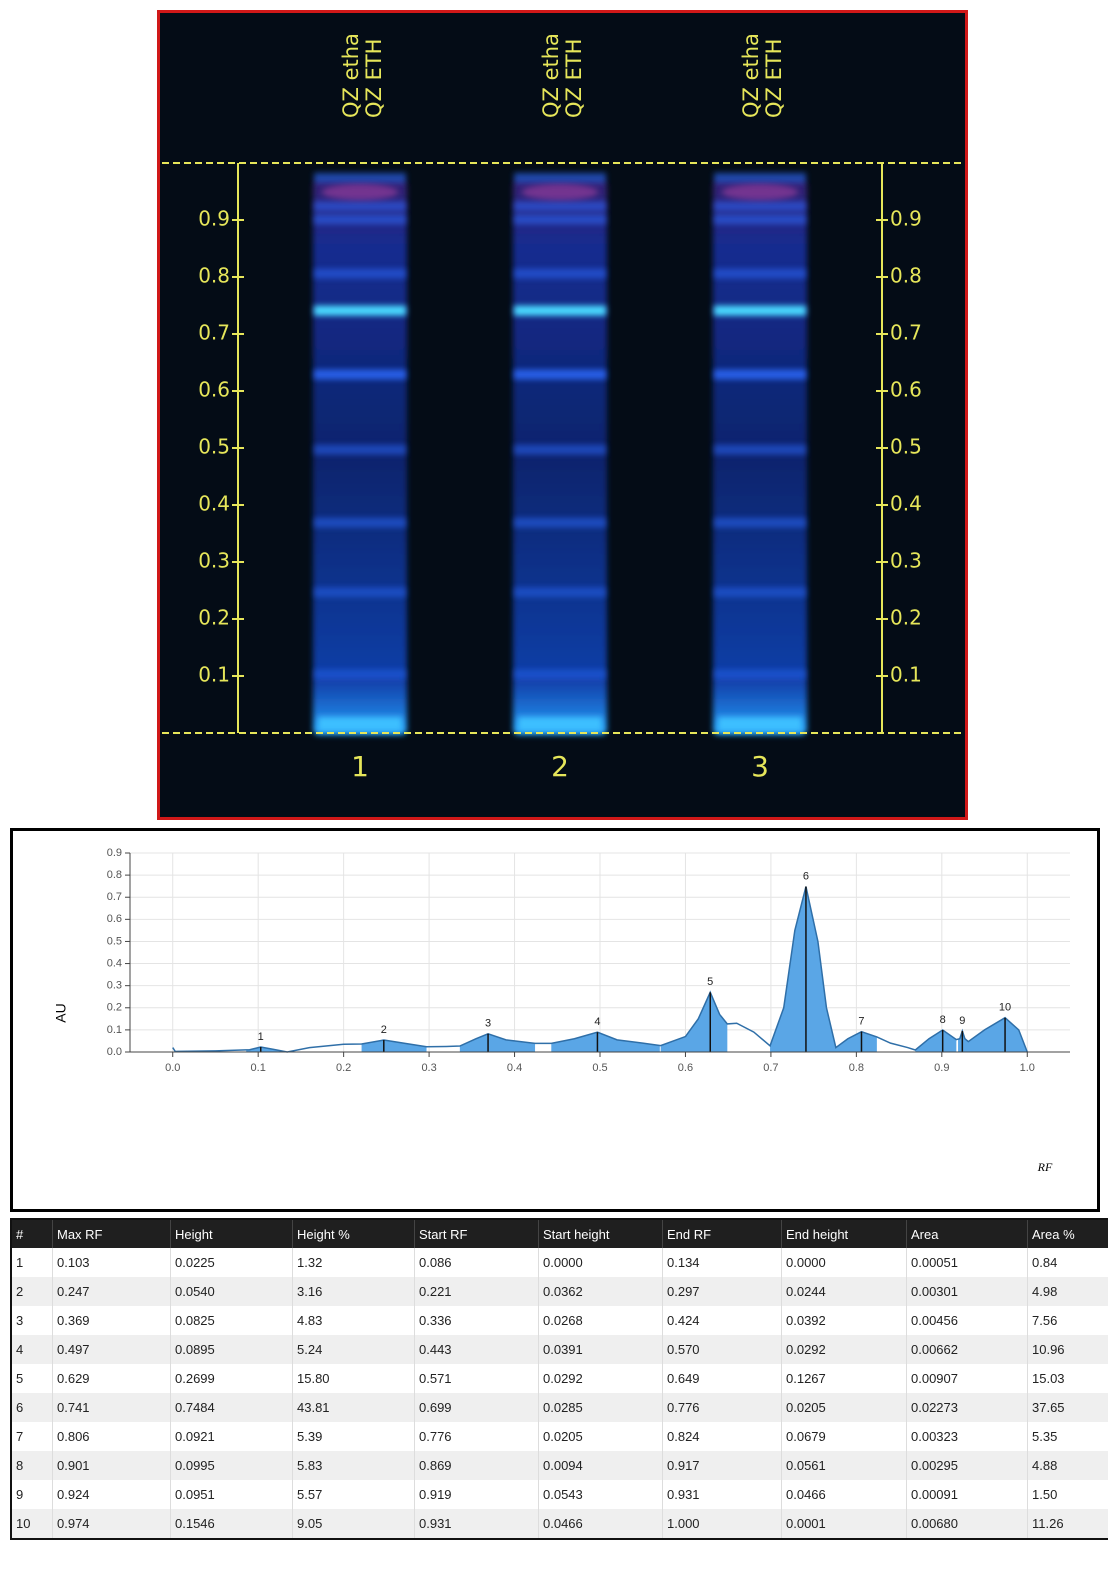 Image resolution: width=1108 pixels, height=1586 pixels. I want to click on table-cell: 0.134, so click(722, 1262).